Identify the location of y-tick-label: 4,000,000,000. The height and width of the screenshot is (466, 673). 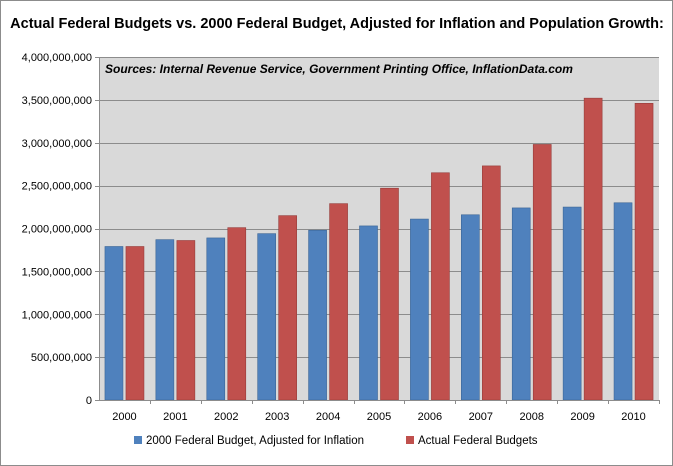
(57, 58).